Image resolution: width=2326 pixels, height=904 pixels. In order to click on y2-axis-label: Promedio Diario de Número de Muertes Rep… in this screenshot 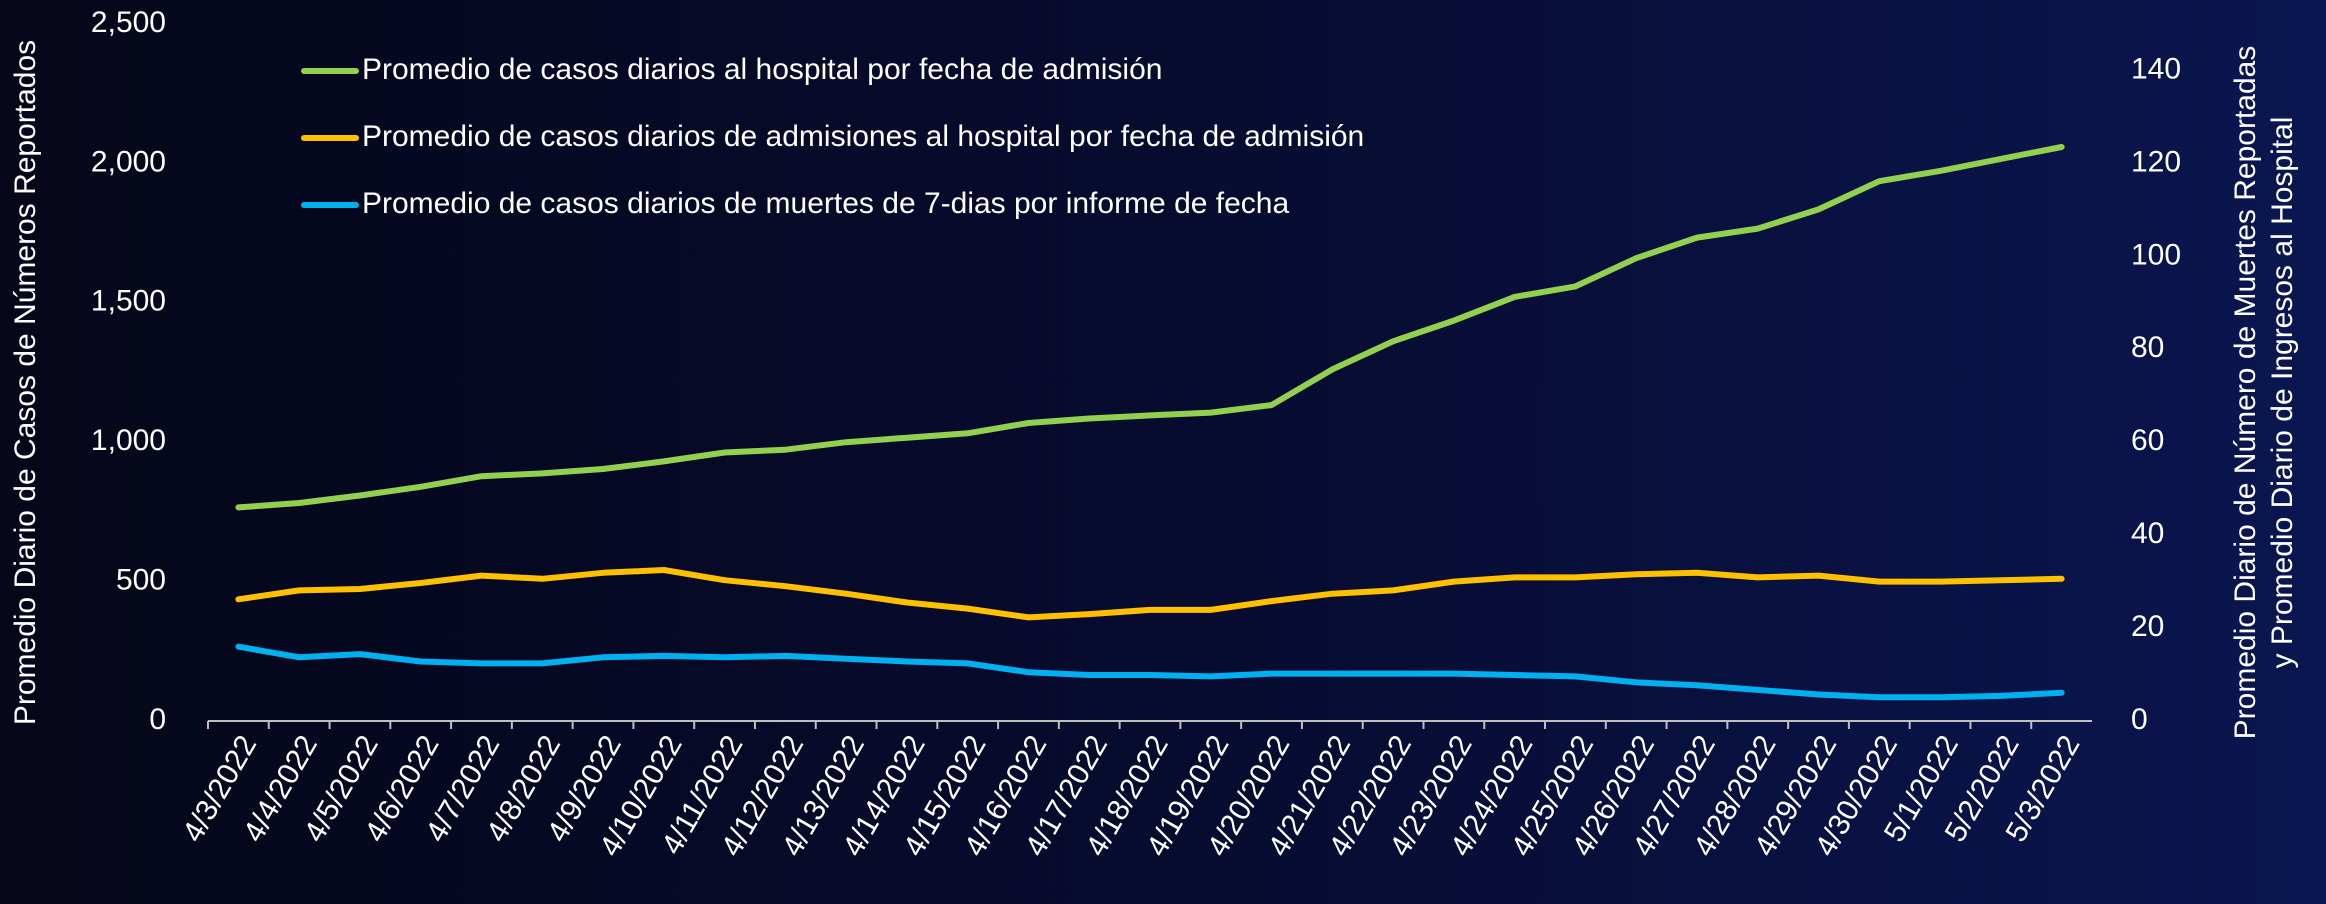, I will do `click(2245, 393)`.